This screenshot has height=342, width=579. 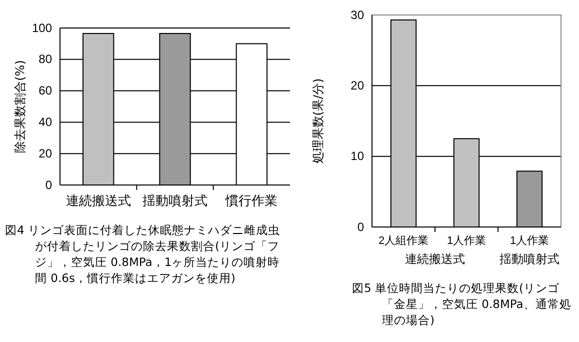 What do you see at coordinates (357, 15) in the screenshot?
I see `y-tick-label: 30` at bounding box center [357, 15].